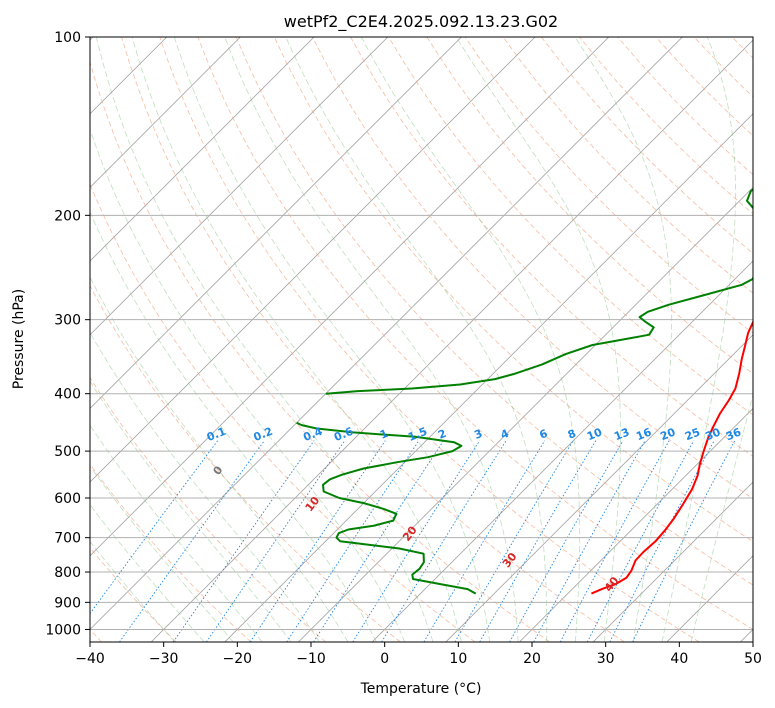 This screenshot has width=775, height=708. Describe the element at coordinates (19, 339) in the screenshot. I see `y-axis-label: Pressure (hPa)` at that location.